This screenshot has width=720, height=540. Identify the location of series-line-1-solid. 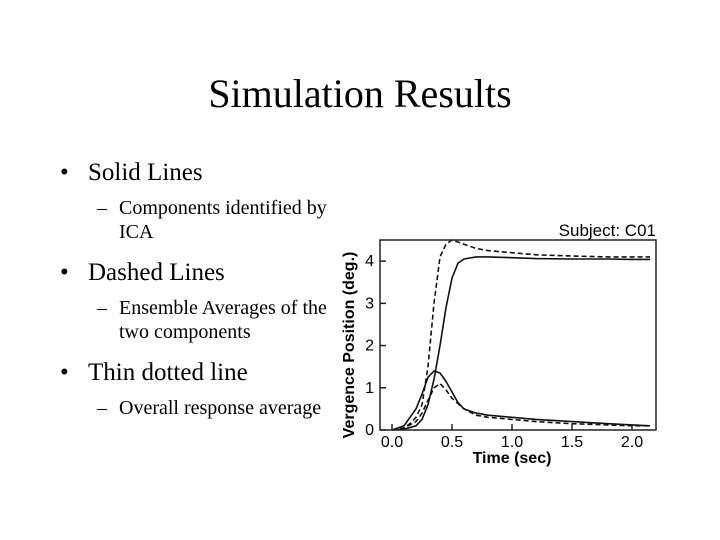
(521, 400).